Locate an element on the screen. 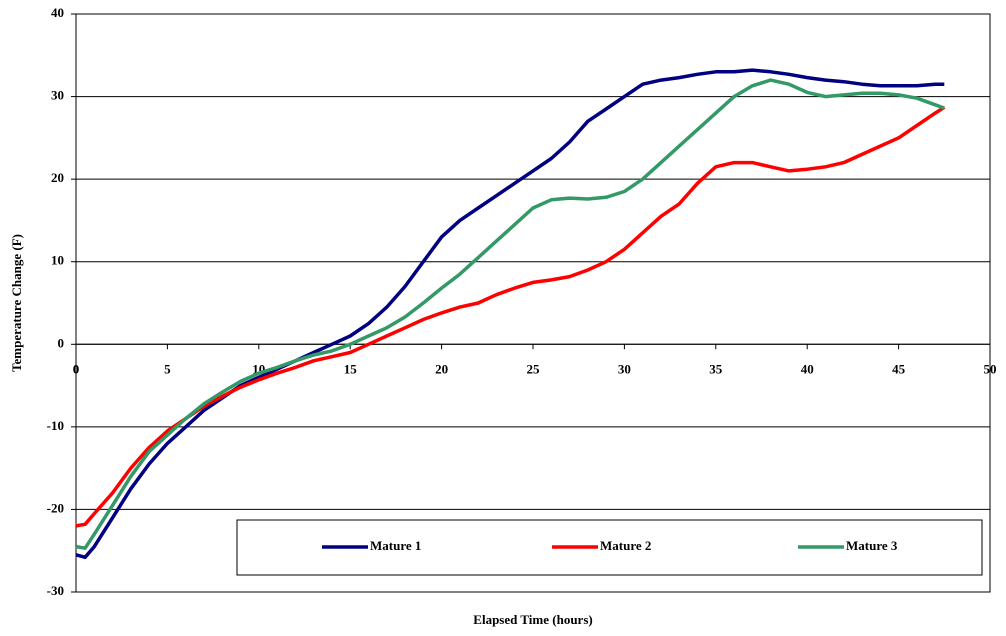  y-axis-title: Temperature Change (F) is located at coordinates (16, 303).